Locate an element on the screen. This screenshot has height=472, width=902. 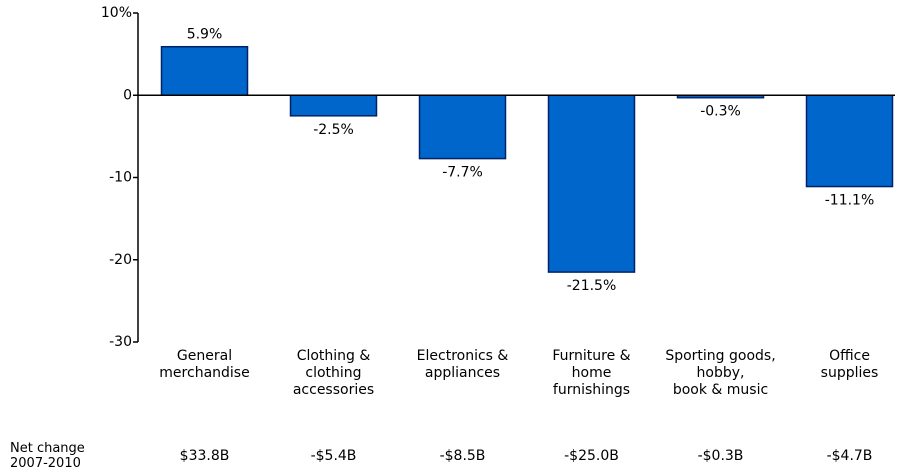
net-change-value: -$25.0B is located at coordinates (591, 456).